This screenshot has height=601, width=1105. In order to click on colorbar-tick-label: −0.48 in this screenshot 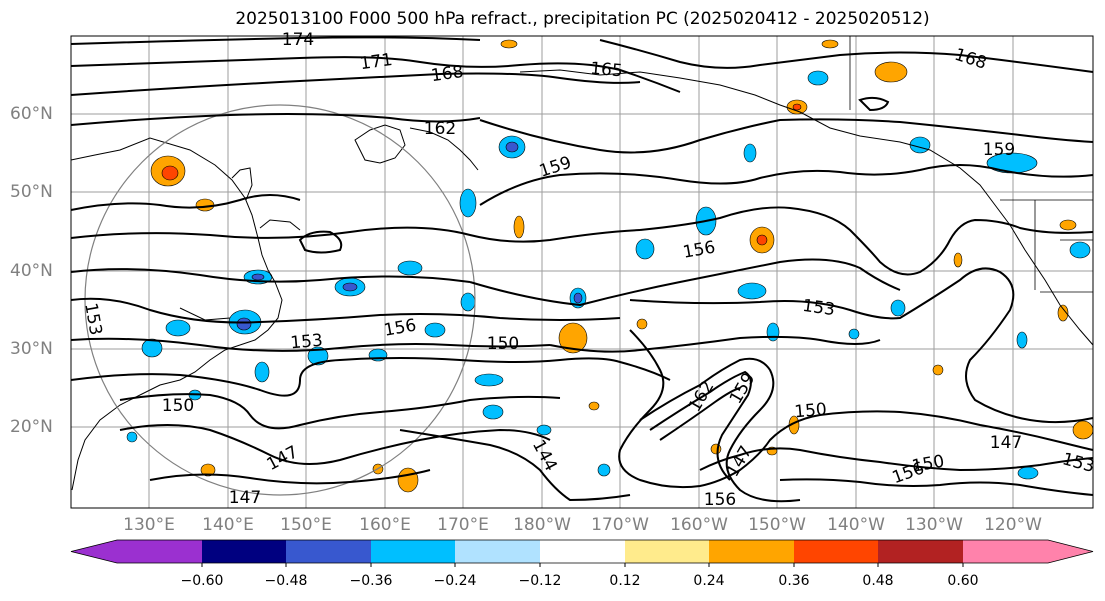, I will do `click(286, 581)`.